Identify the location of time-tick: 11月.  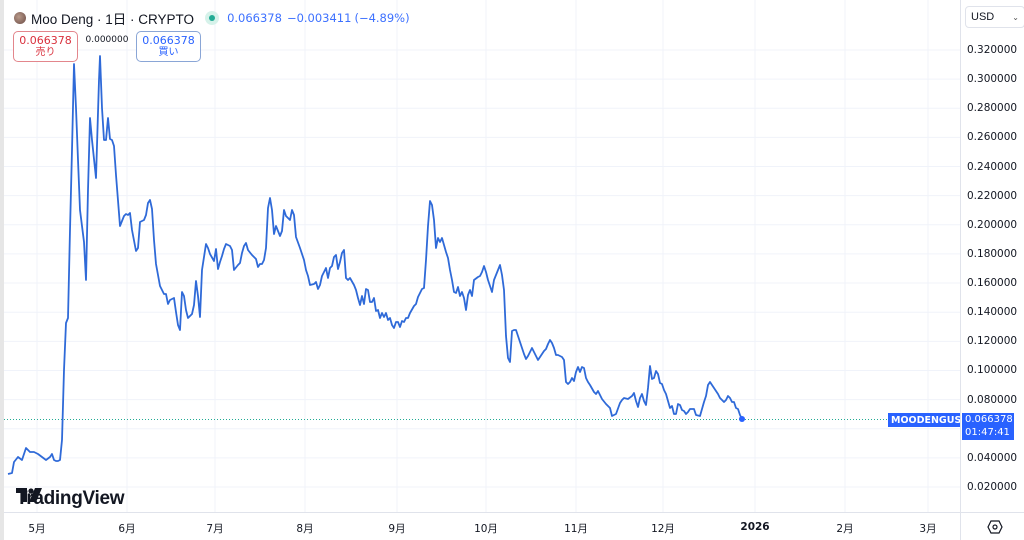
(576, 529).